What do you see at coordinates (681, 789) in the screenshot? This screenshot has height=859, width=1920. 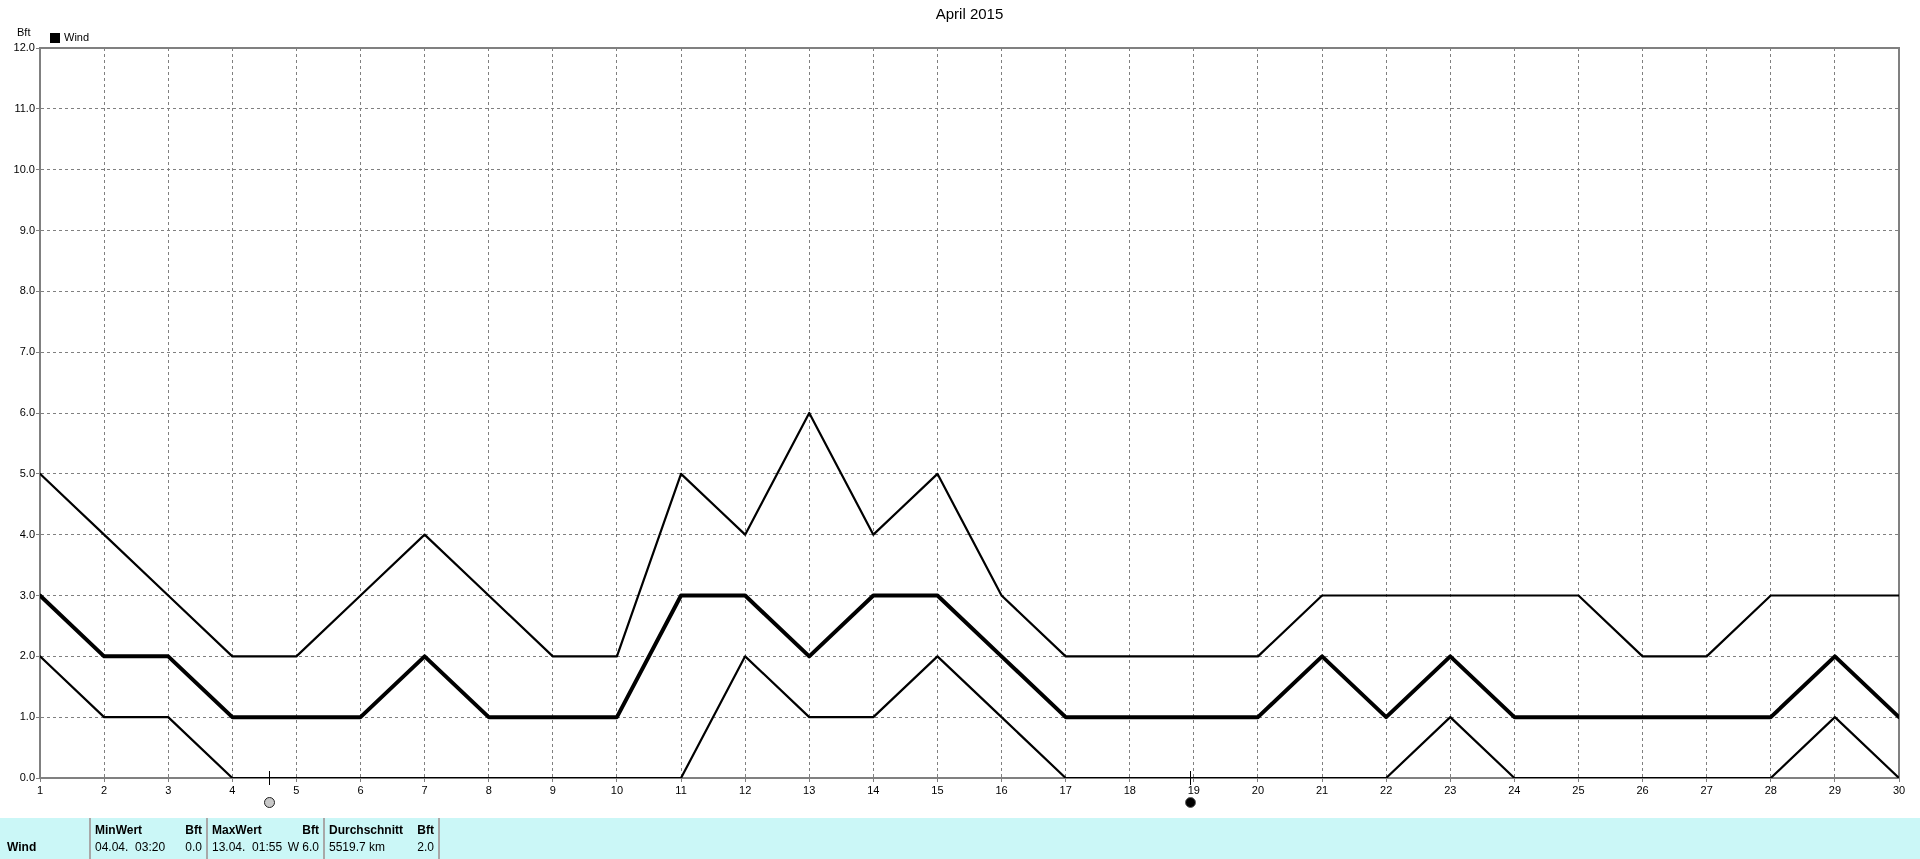 I see `x-tick-label: 11` at bounding box center [681, 789].